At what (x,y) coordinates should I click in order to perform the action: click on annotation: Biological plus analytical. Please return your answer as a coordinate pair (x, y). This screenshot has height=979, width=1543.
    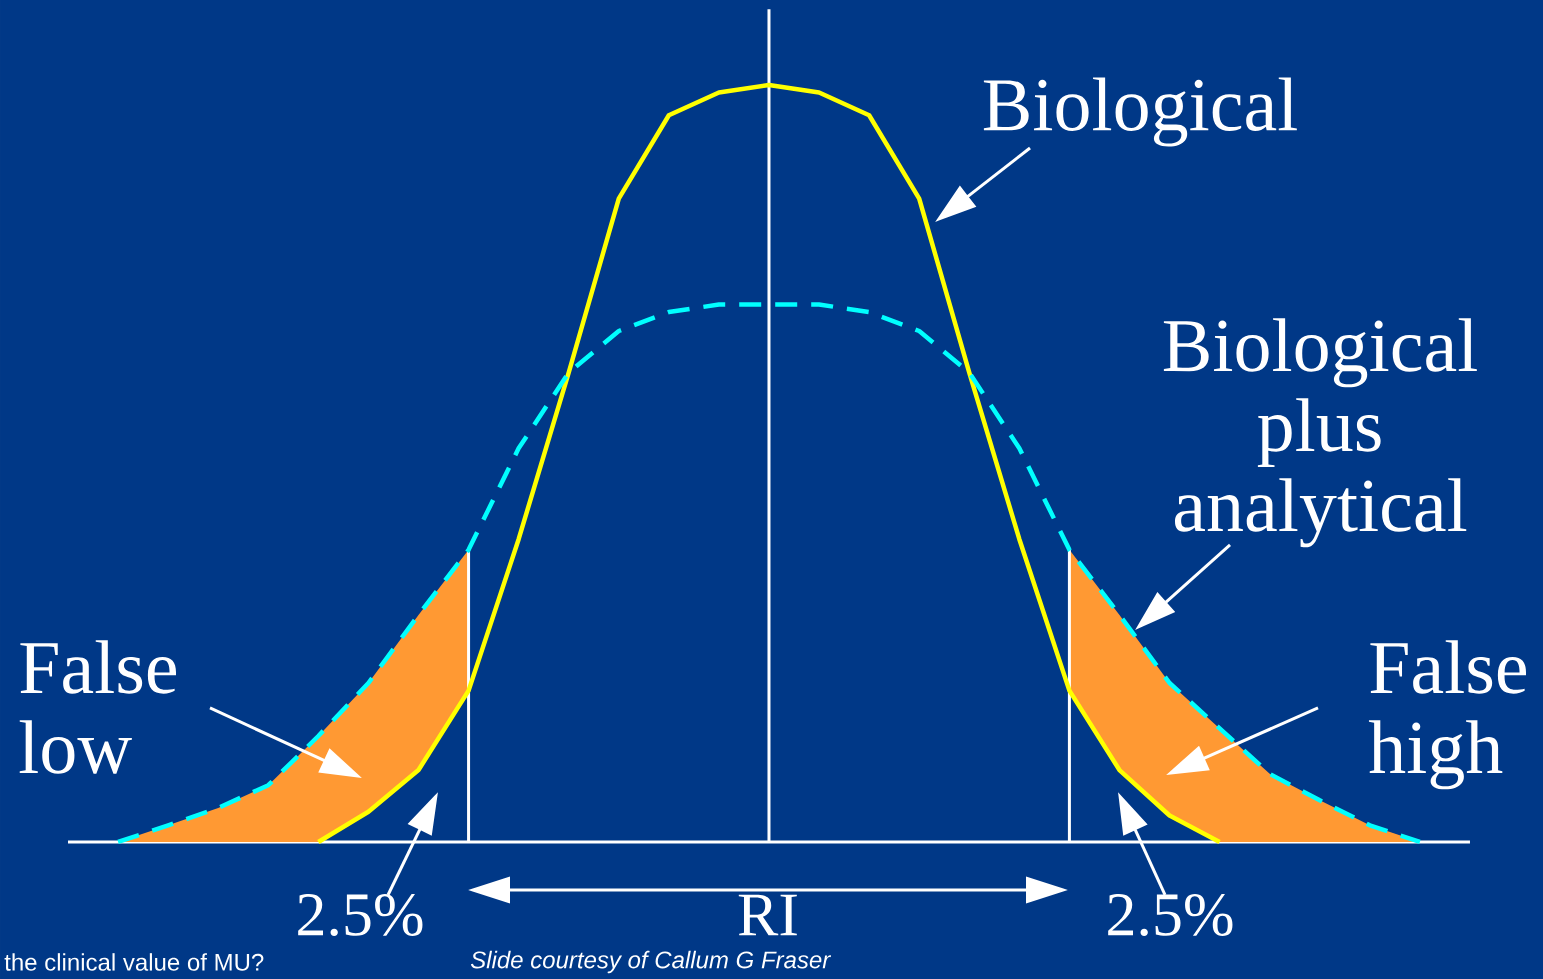
    Looking at the image, I should click on (1320, 433).